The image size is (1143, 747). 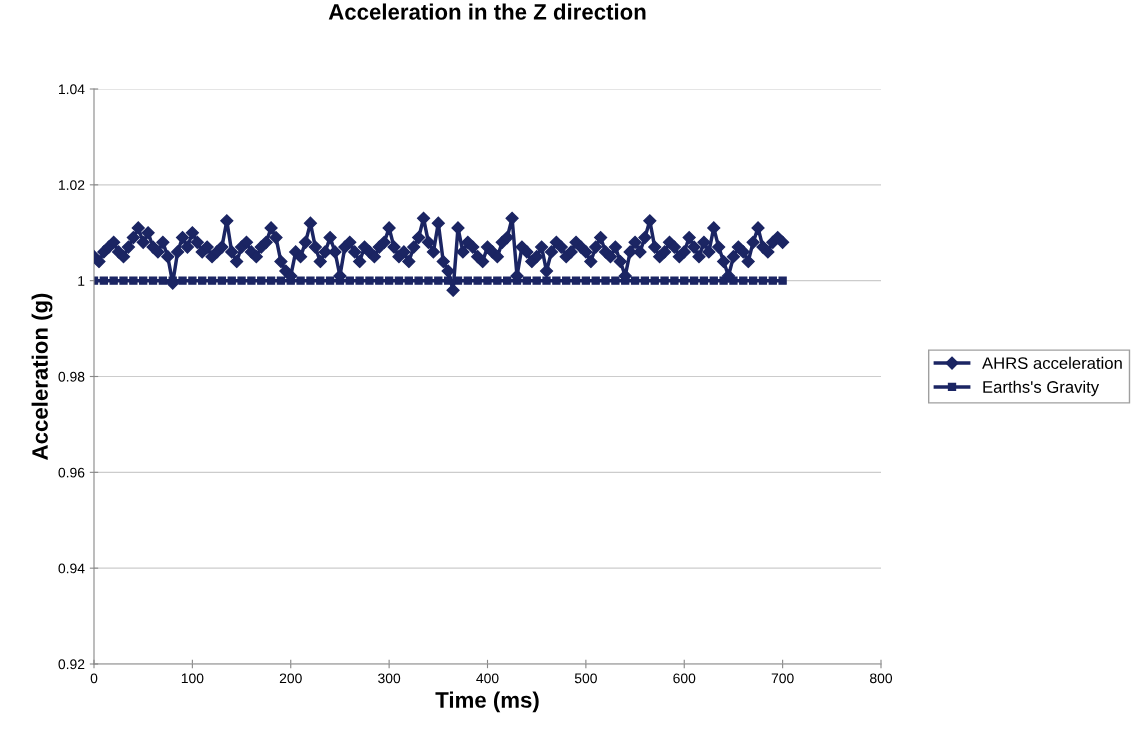 What do you see at coordinates (192, 678) in the screenshot?
I see `x-tick-label: 100` at bounding box center [192, 678].